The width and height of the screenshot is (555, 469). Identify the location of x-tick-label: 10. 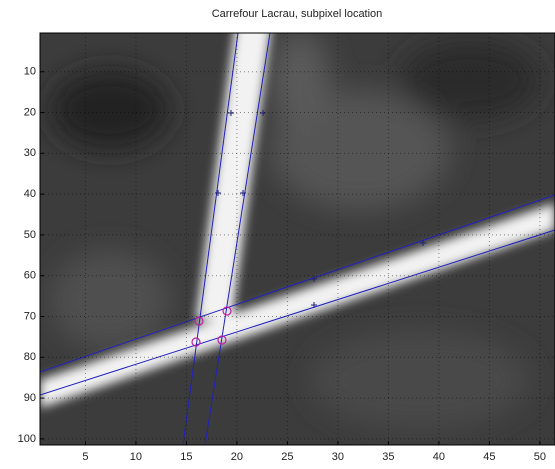
(136, 457).